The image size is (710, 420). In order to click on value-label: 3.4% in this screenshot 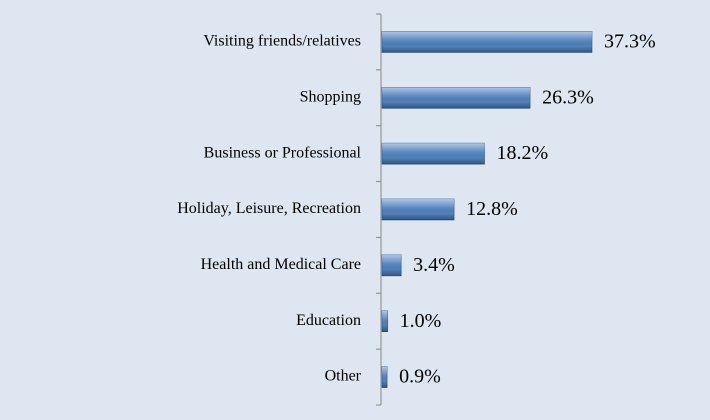, I will do `click(434, 265)`.